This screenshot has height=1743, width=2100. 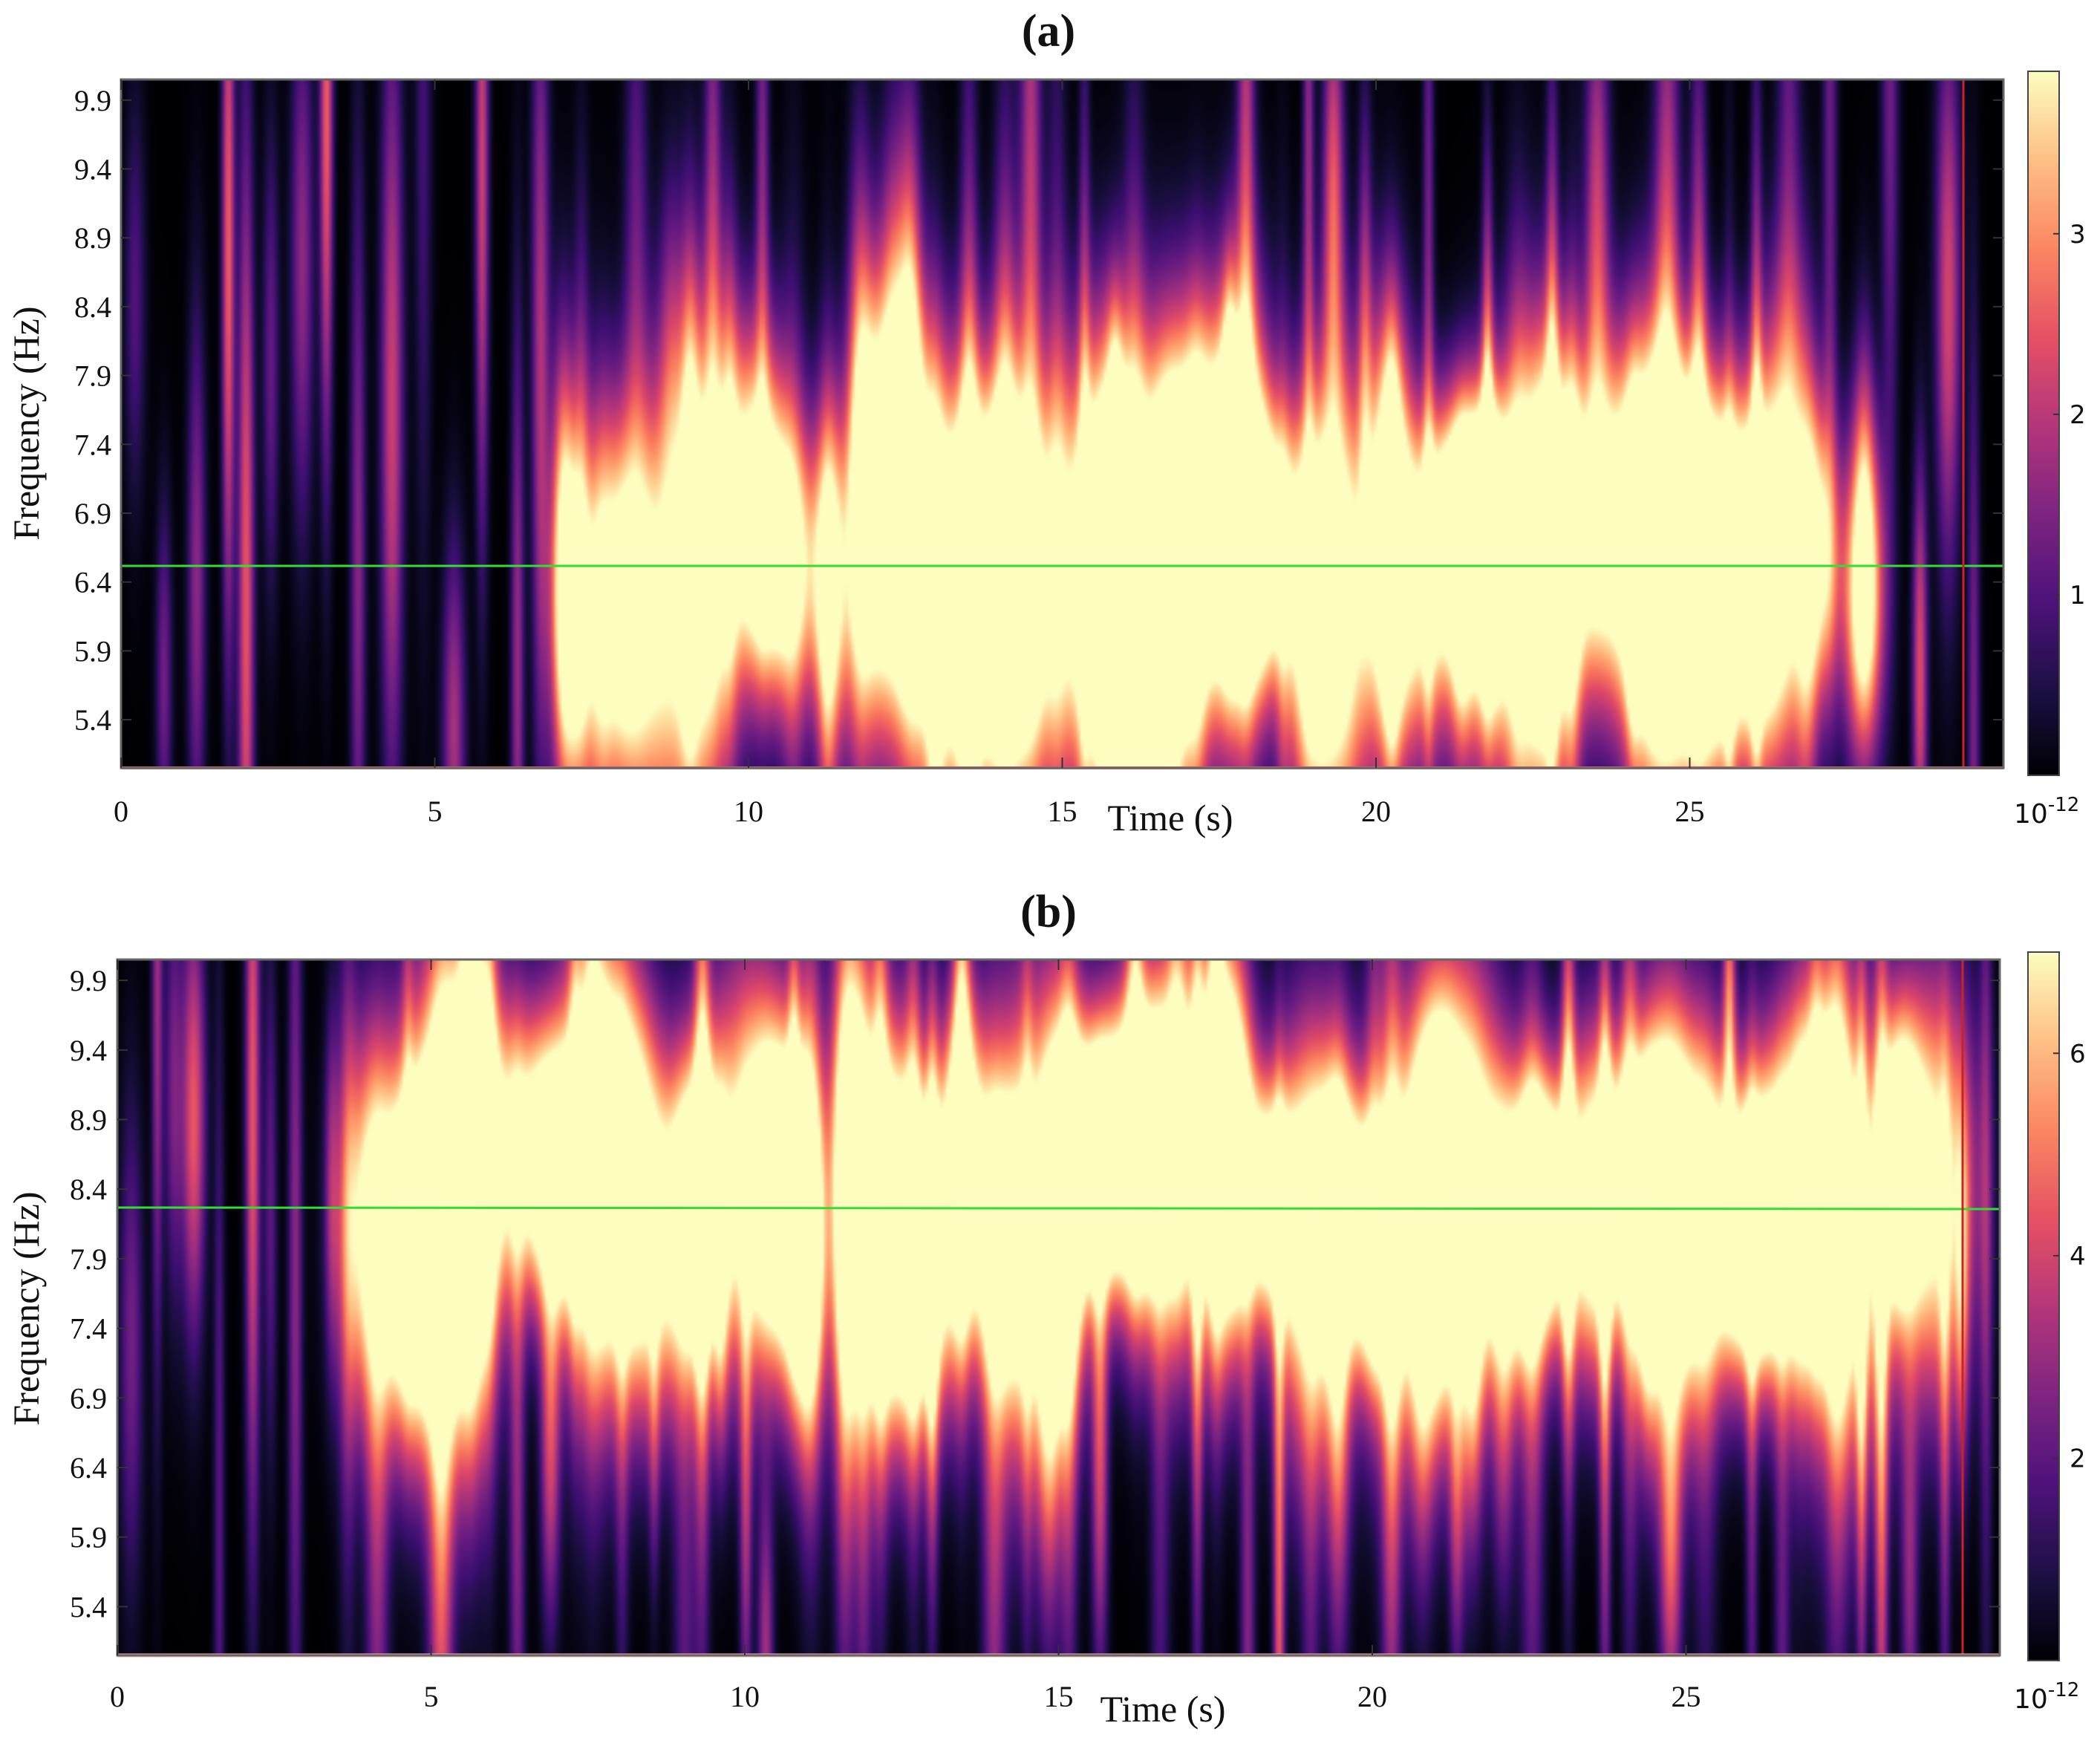 What do you see at coordinates (2078, 596) in the screenshot?
I see `colorbar-tick-label: 1` at bounding box center [2078, 596].